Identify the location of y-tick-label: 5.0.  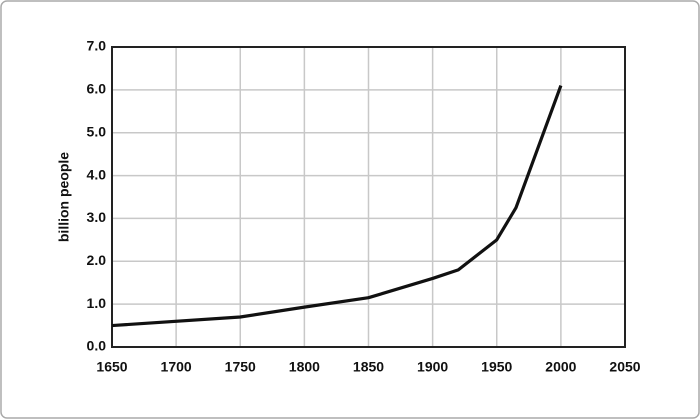
(97, 131).